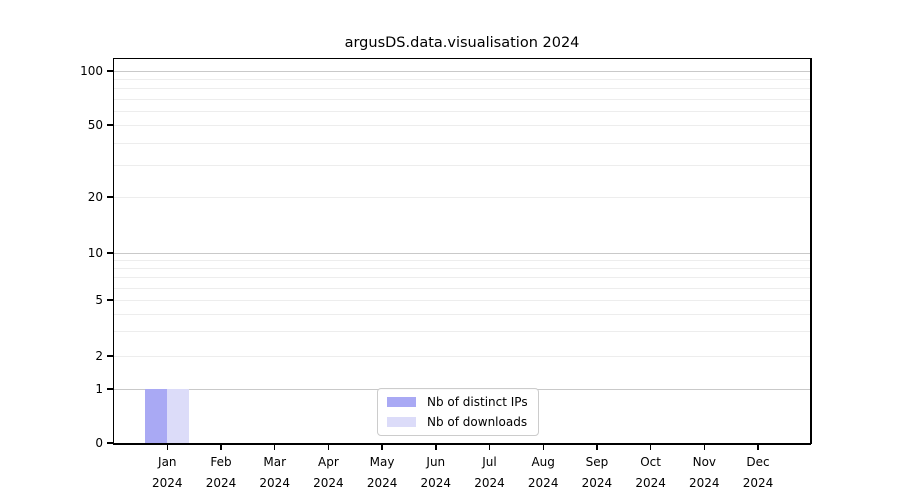 The height and width of the screenshot is (500, 900). What do you see at coordinates (458, 412) in the screenshot?
I see `legend: Nb of distinct IPs Nb of downloads` at bounding box center [458, 412].